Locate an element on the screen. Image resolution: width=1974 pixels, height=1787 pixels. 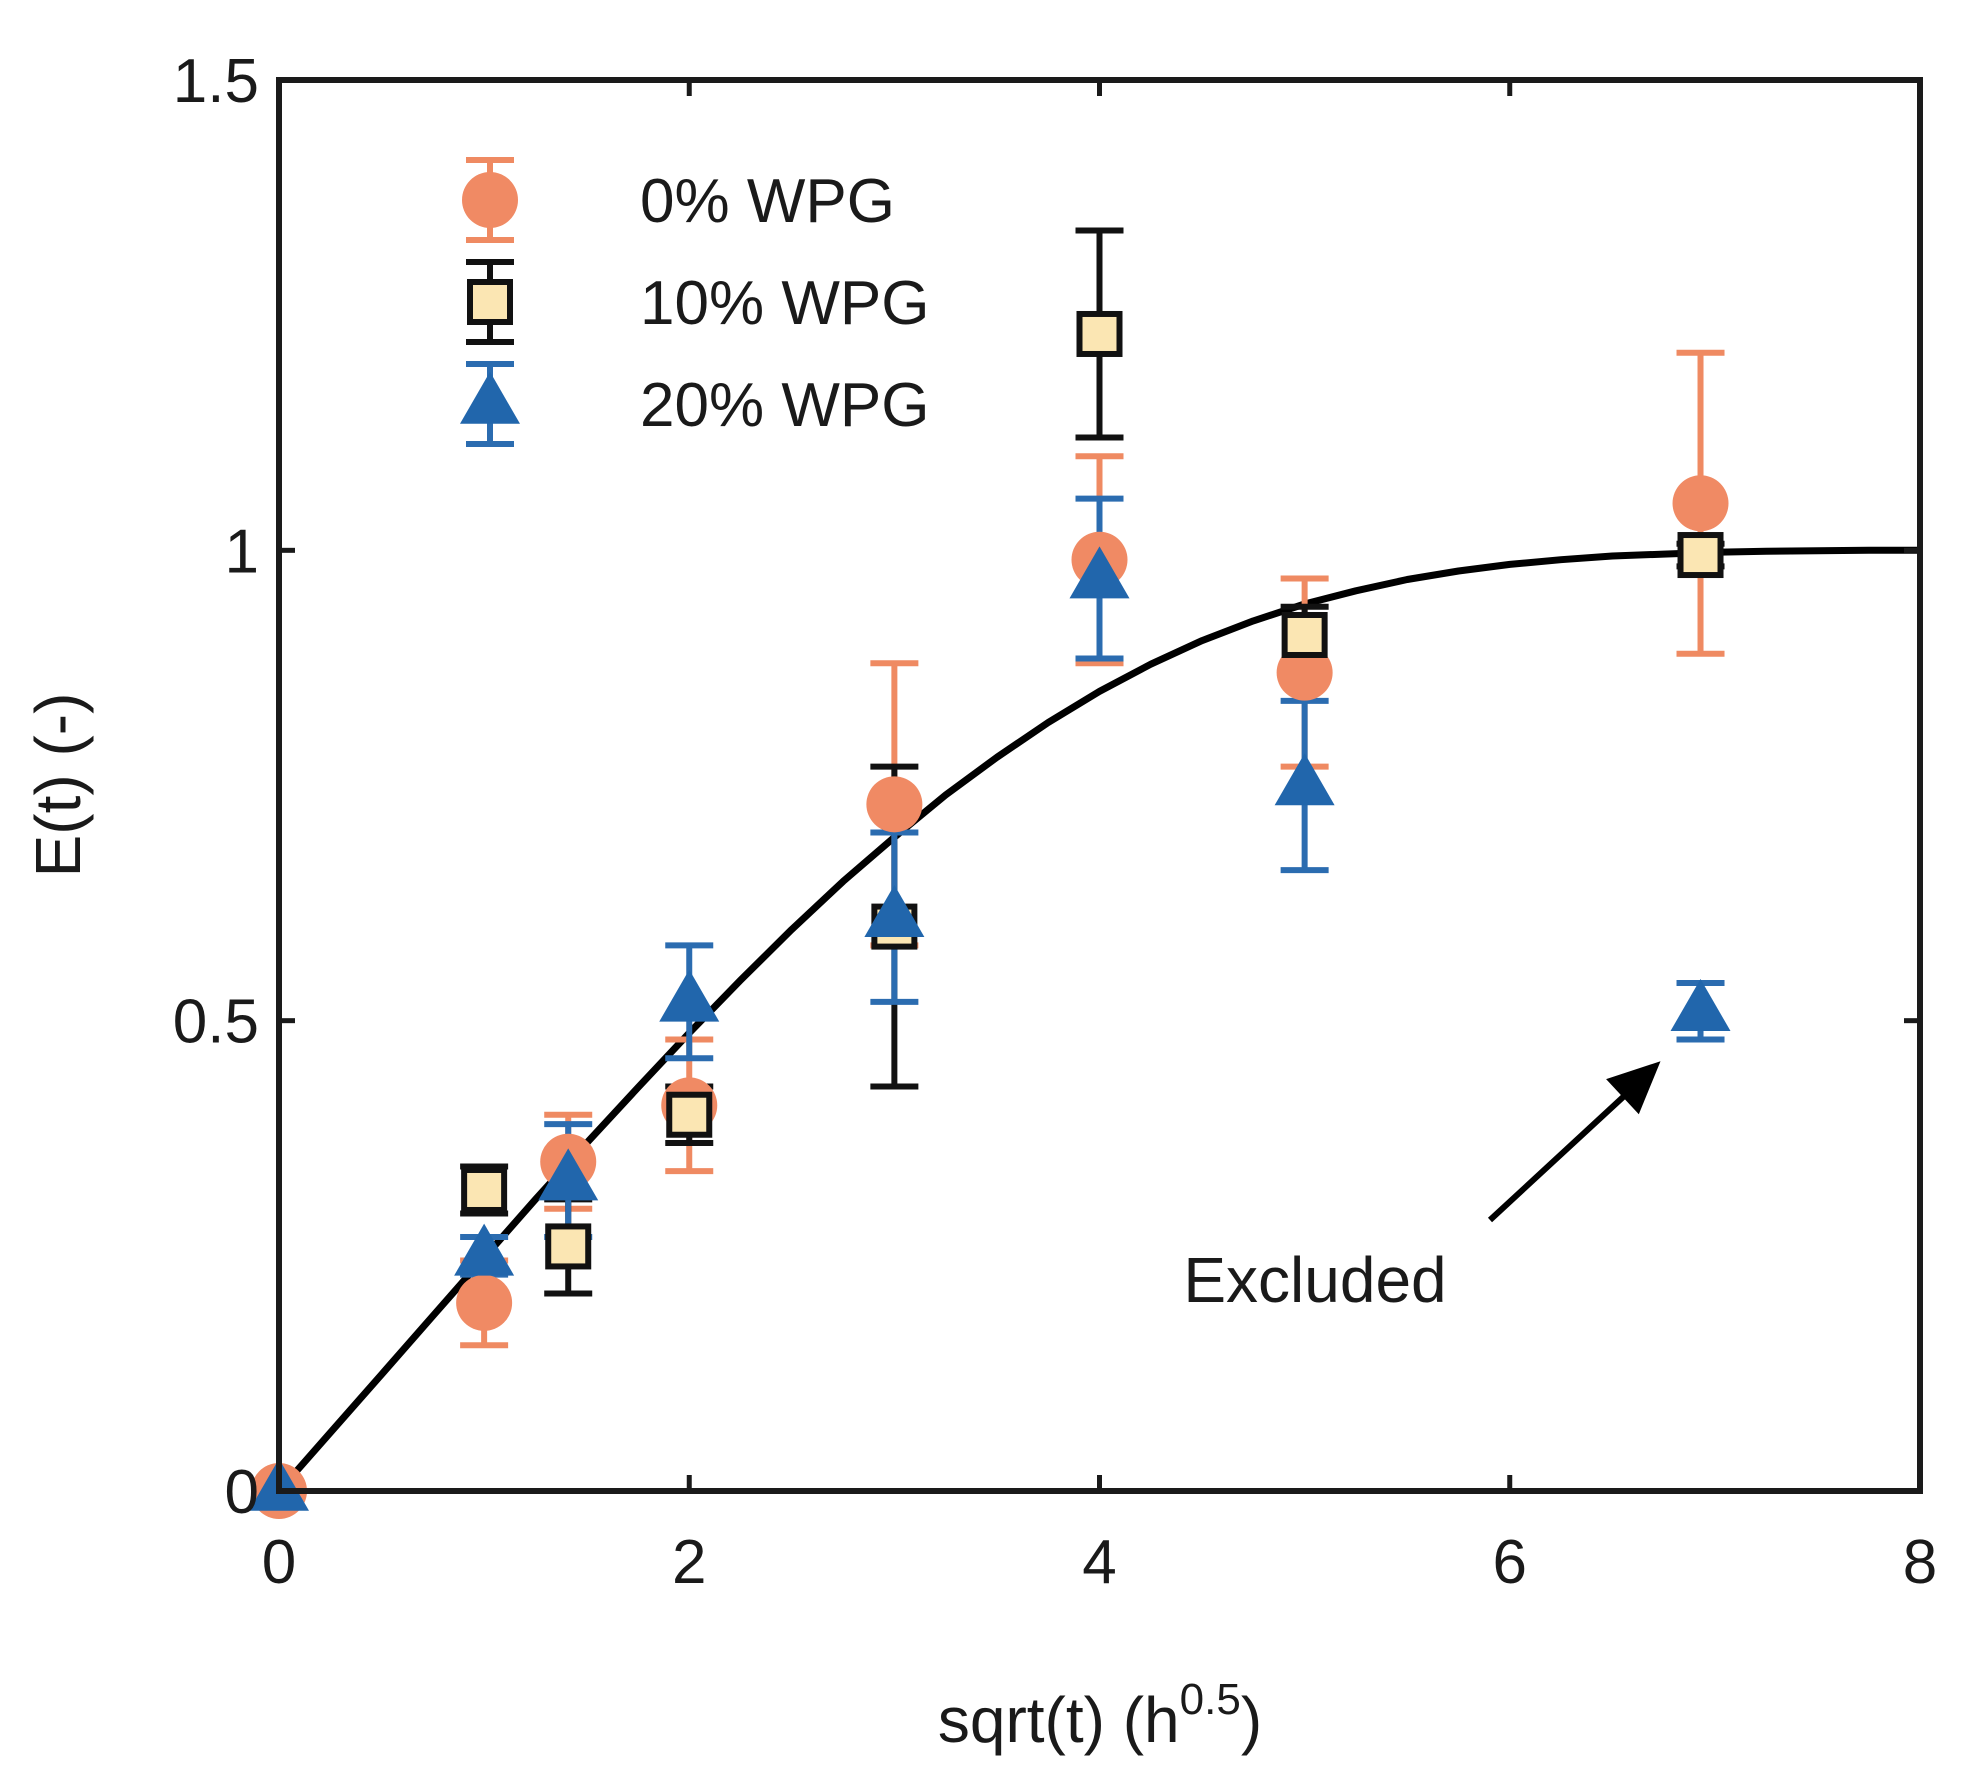
x-axis-title: sqrt(t) (h0.5) is located at coordinates (1100, 1715).